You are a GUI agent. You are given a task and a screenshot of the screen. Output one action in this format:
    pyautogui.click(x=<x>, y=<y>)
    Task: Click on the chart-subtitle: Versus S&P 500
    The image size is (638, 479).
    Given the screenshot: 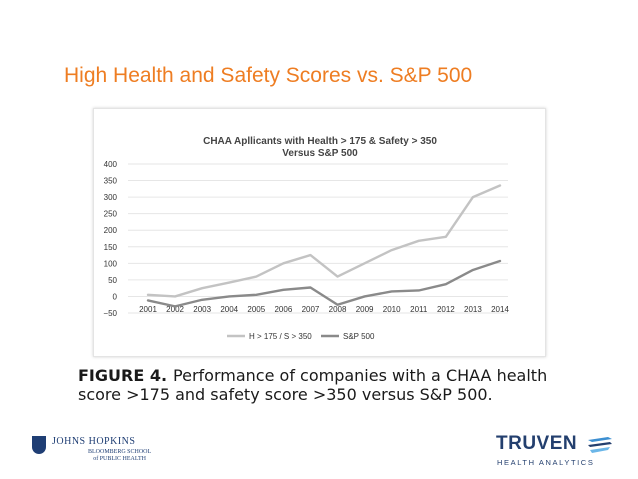 What is the action you would take?
    pyautogui.click(x=320, y=153)
    